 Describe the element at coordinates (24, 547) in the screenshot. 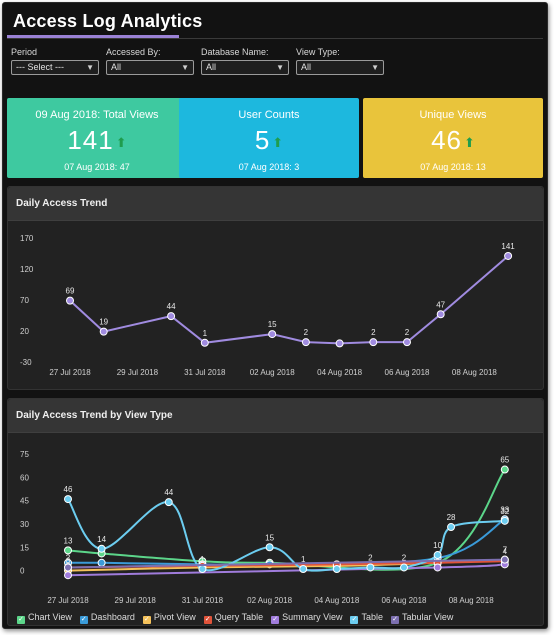

I see `y-tick-label: 15` at that location.